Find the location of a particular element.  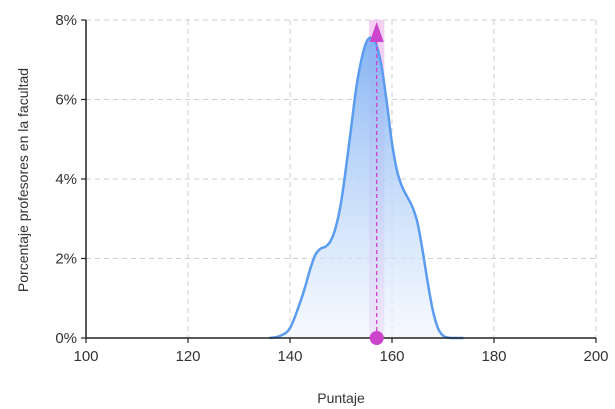

x-tick-label: 200 is located at coordinates (595, 356).